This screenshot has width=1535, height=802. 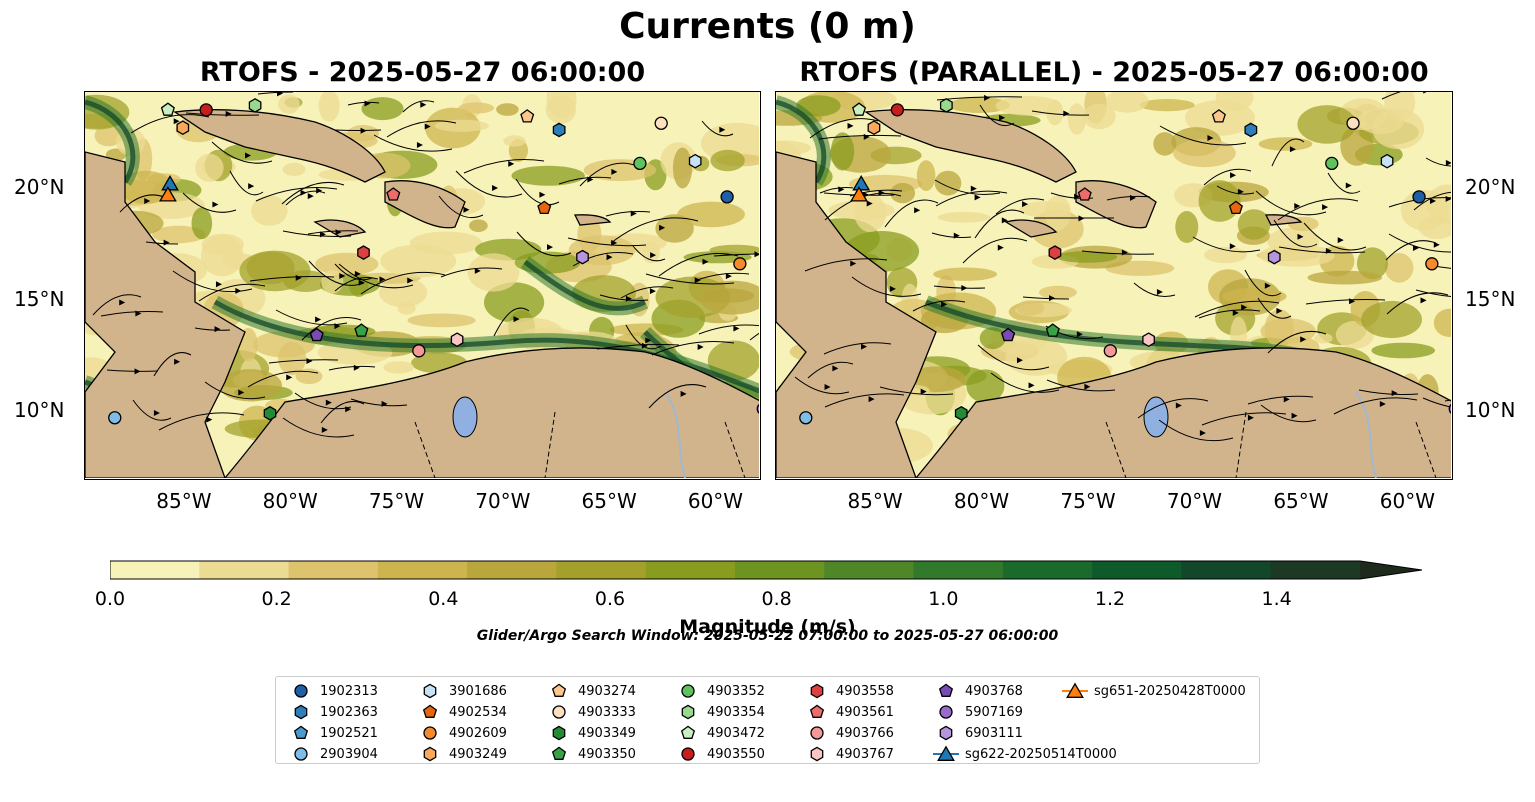 I want to click on legend-label: 4903354, so click(x=736, y=712).